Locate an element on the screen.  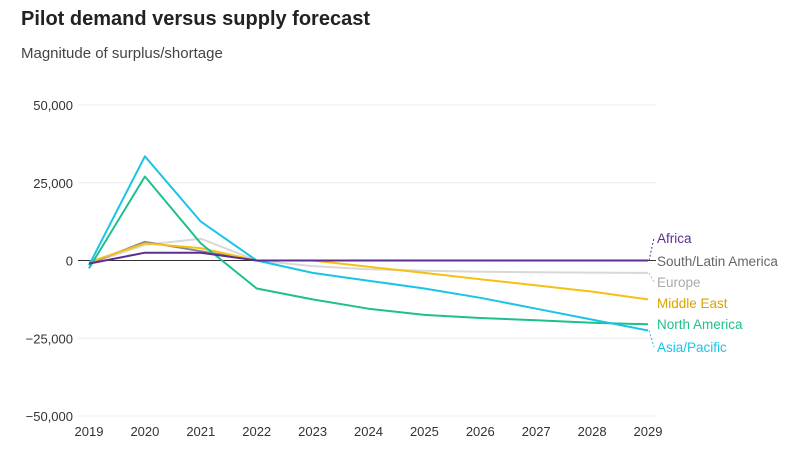
series-label: Europe is located at coordinates (679, 282).